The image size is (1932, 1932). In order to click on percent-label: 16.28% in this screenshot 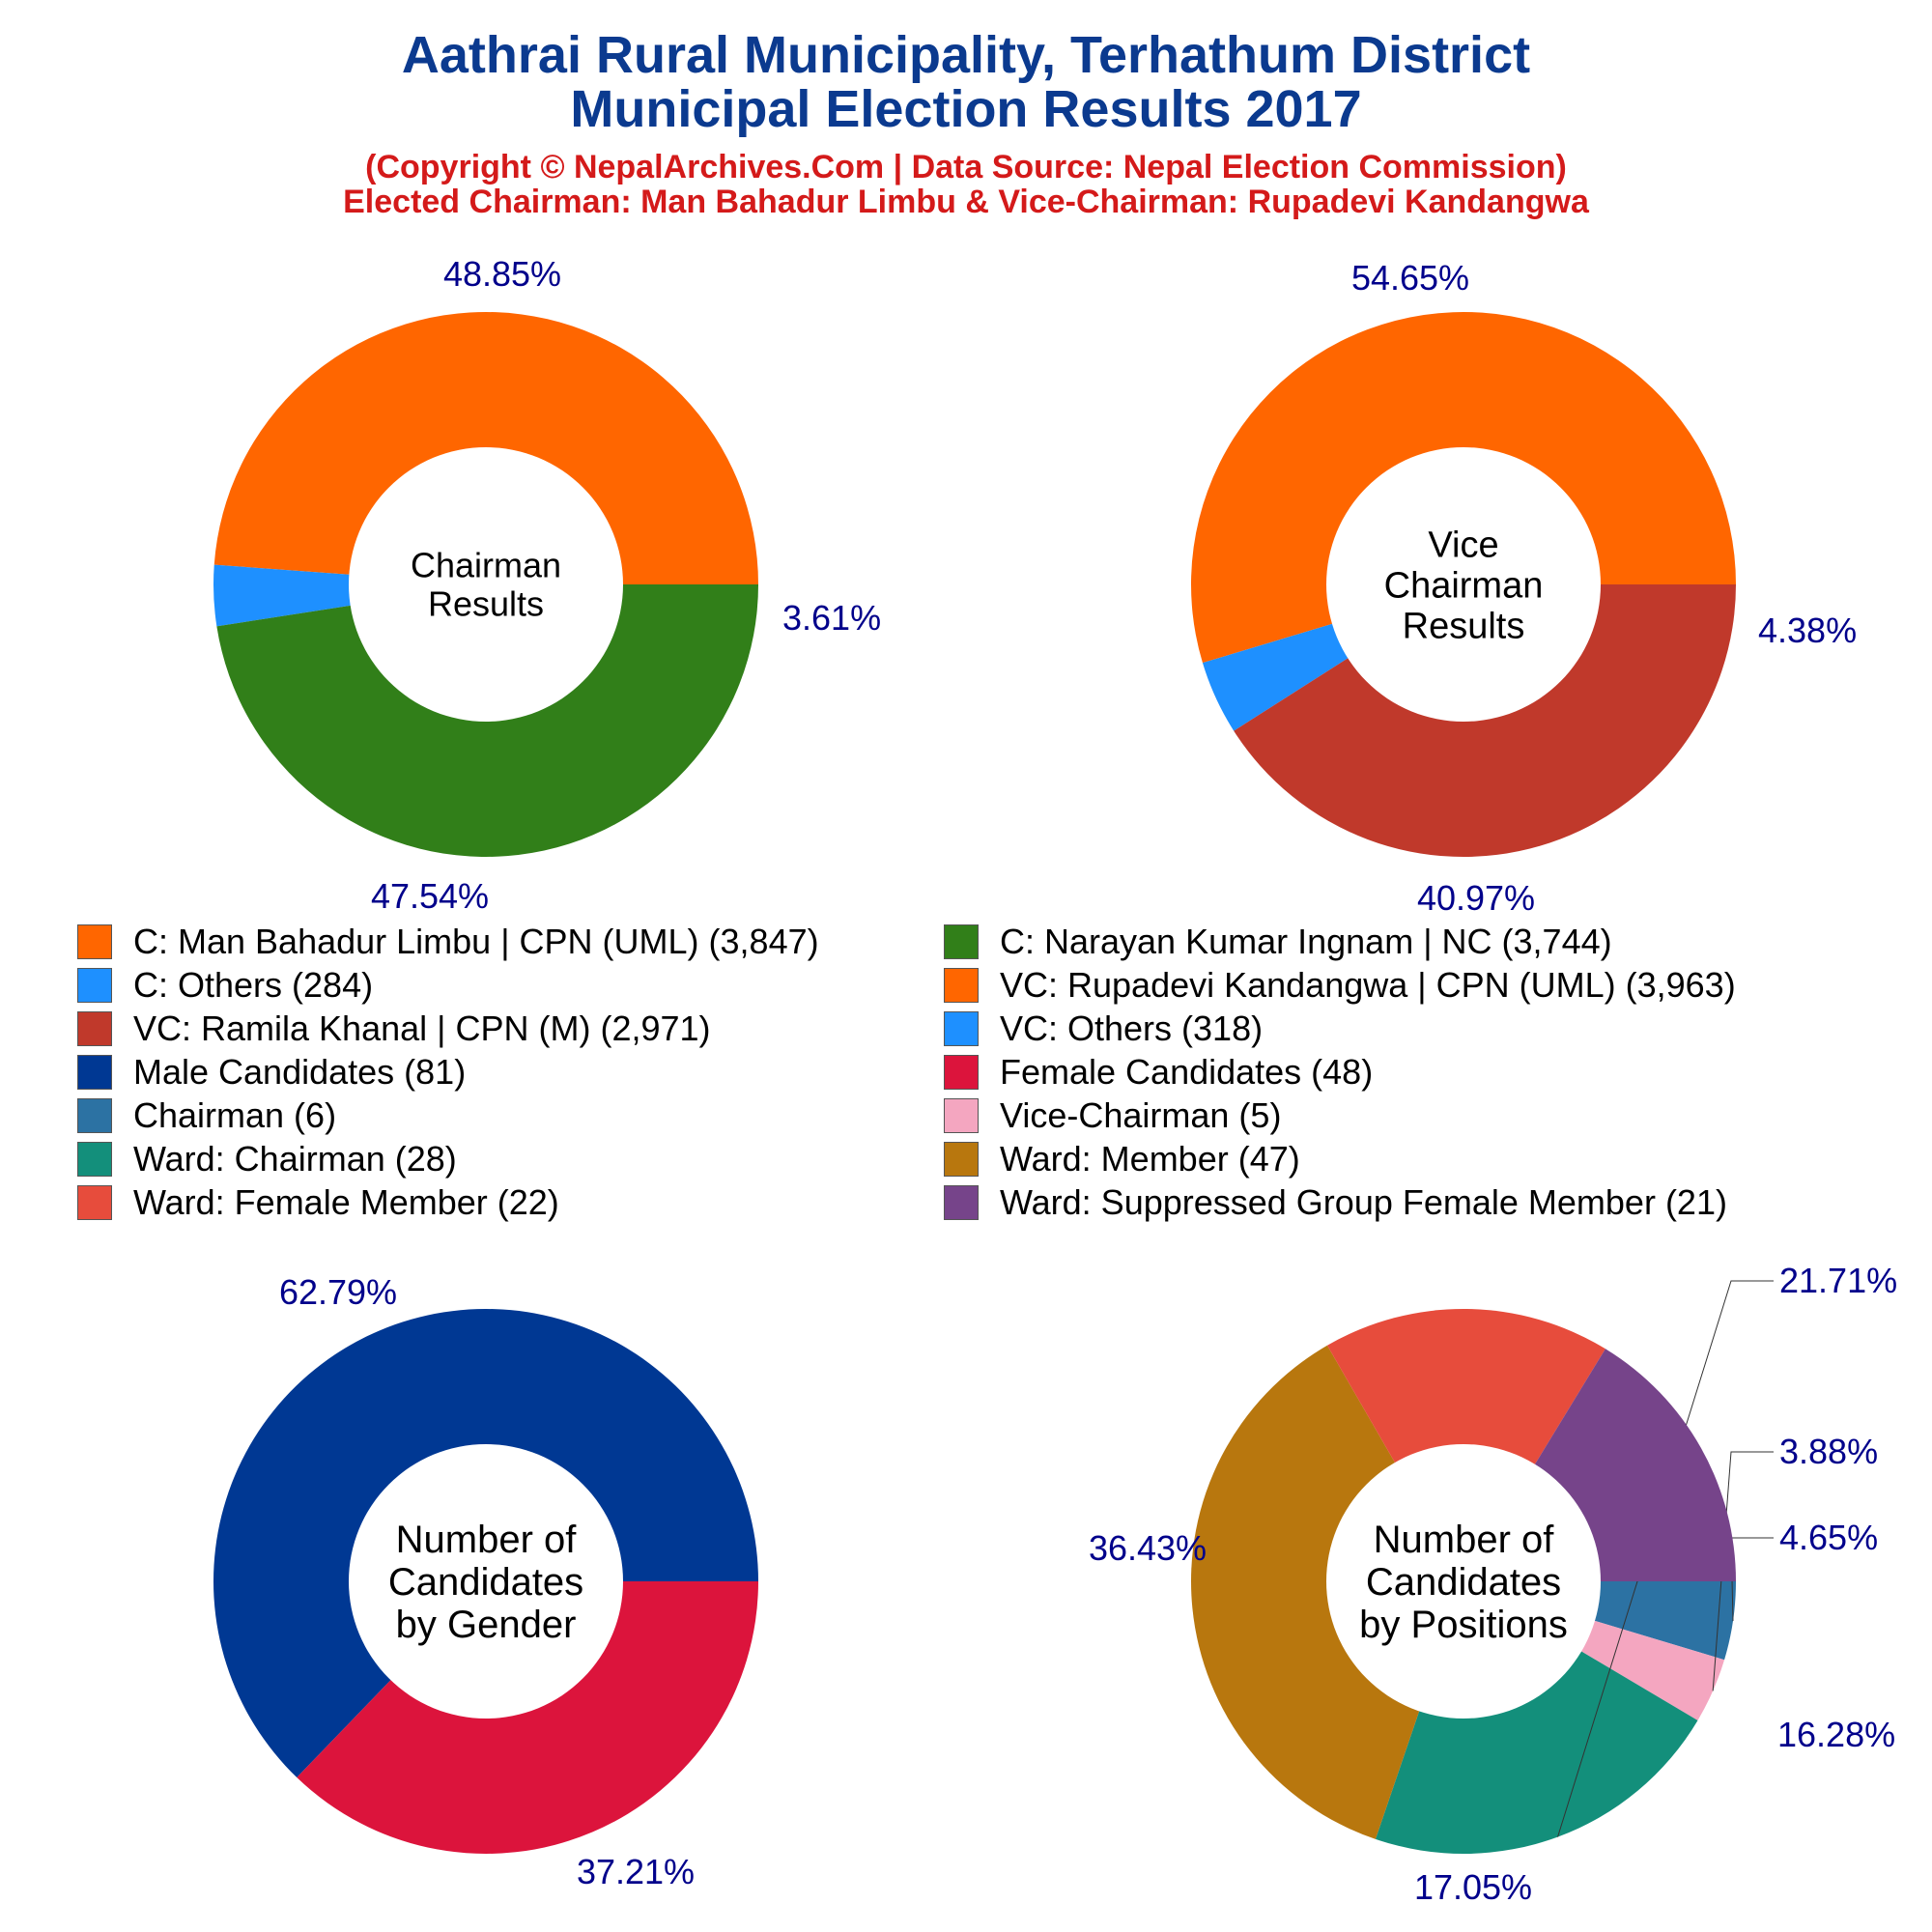, I will do `click(1836, 1734)`.